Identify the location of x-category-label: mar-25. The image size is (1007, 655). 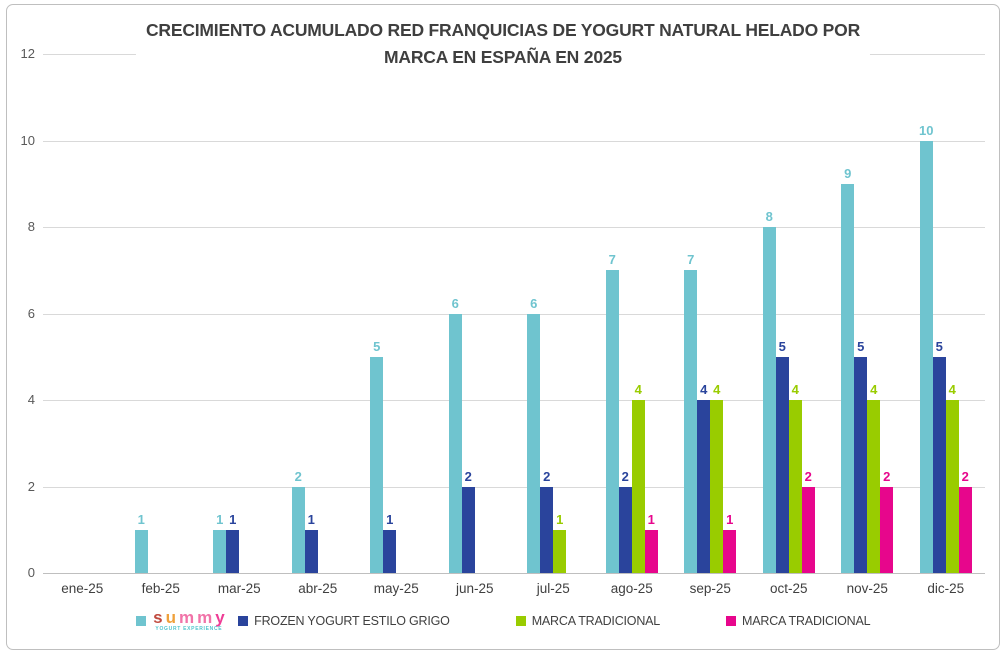
(239, 588).